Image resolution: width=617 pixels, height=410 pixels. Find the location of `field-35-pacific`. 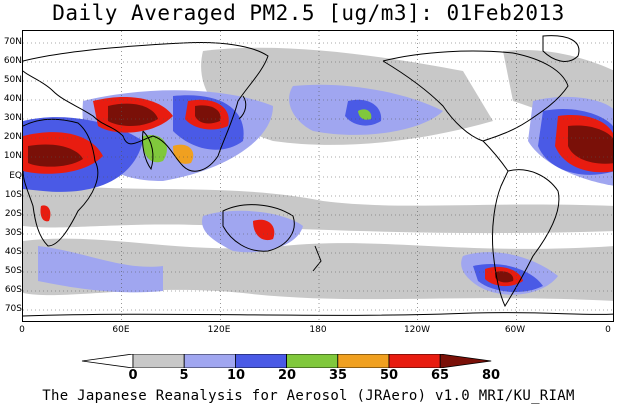

field-35-pacific is located at coordinates (365, 114).